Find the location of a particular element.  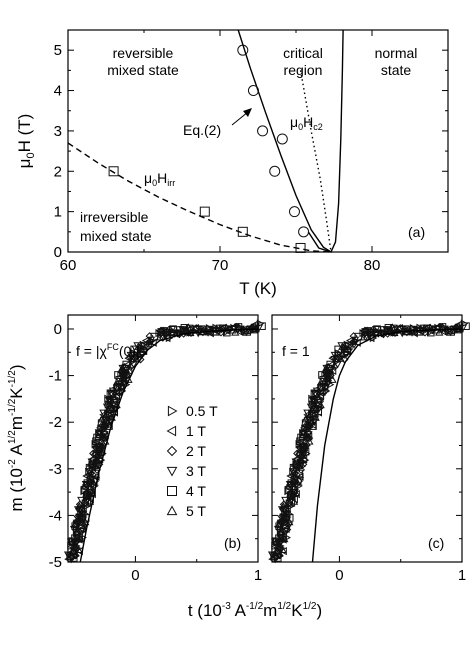

panel-b-label: (b) is located at coordinates (232, 543).